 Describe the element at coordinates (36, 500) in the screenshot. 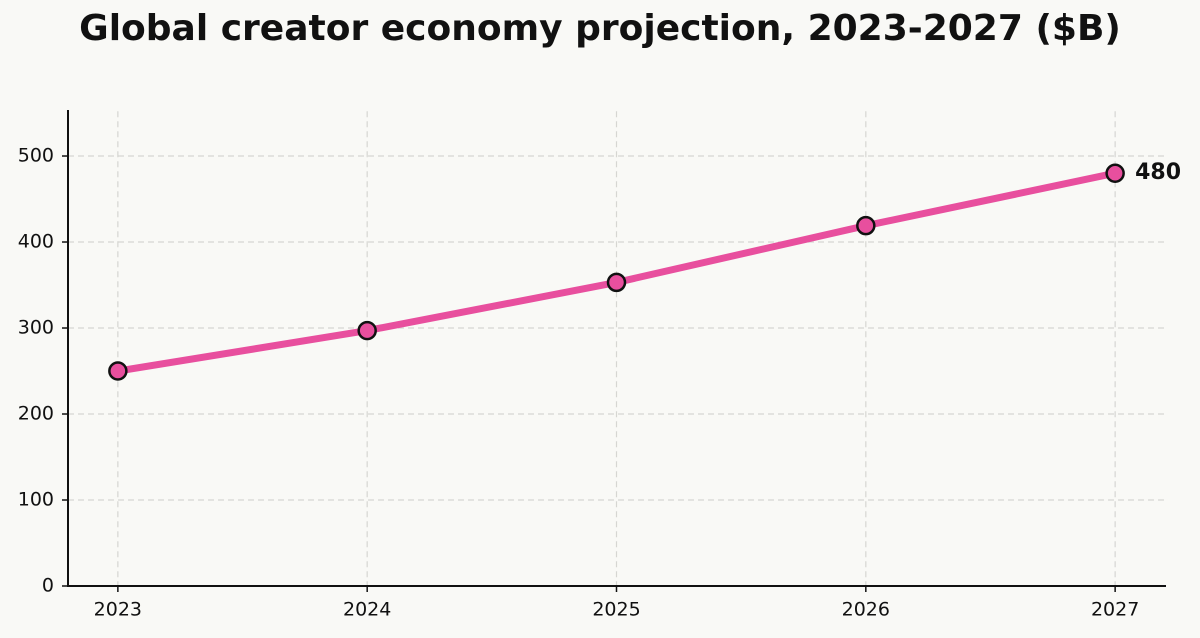

I see `y-tick-label: 100` at that location.